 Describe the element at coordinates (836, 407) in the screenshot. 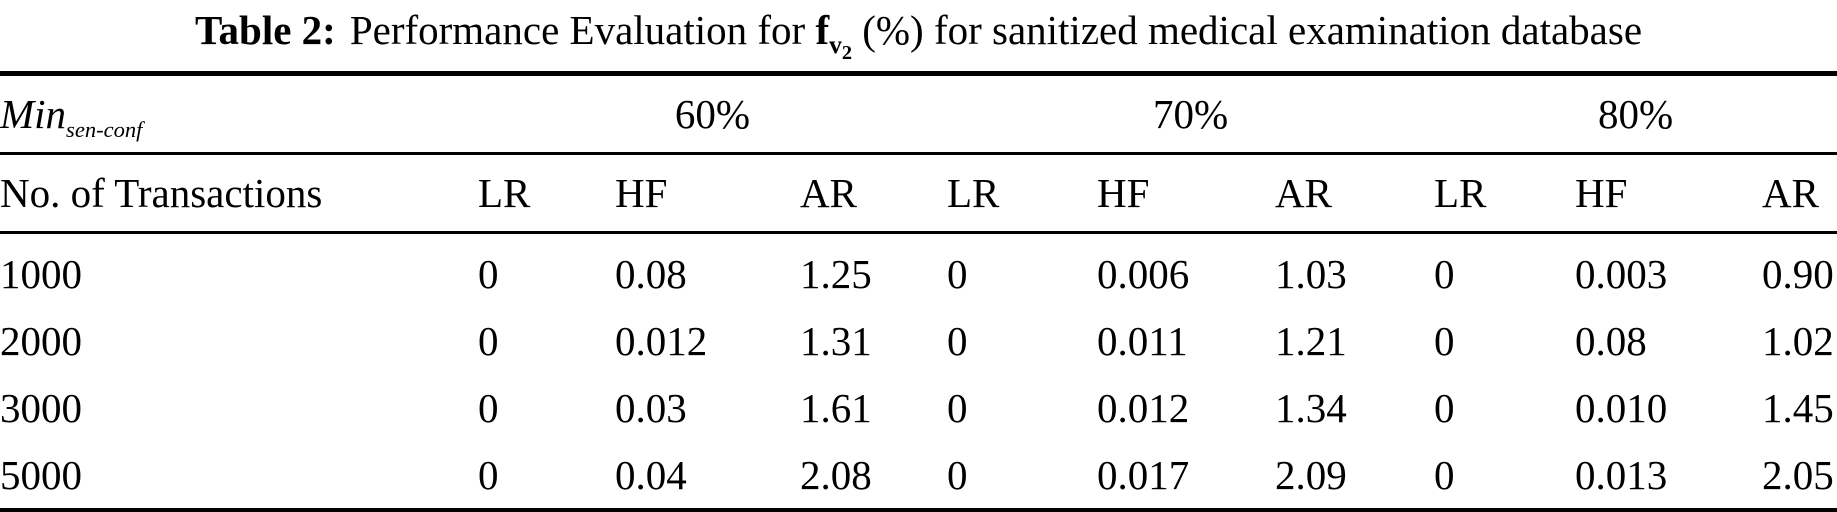

I see `value-cell: 1.61` at that location.